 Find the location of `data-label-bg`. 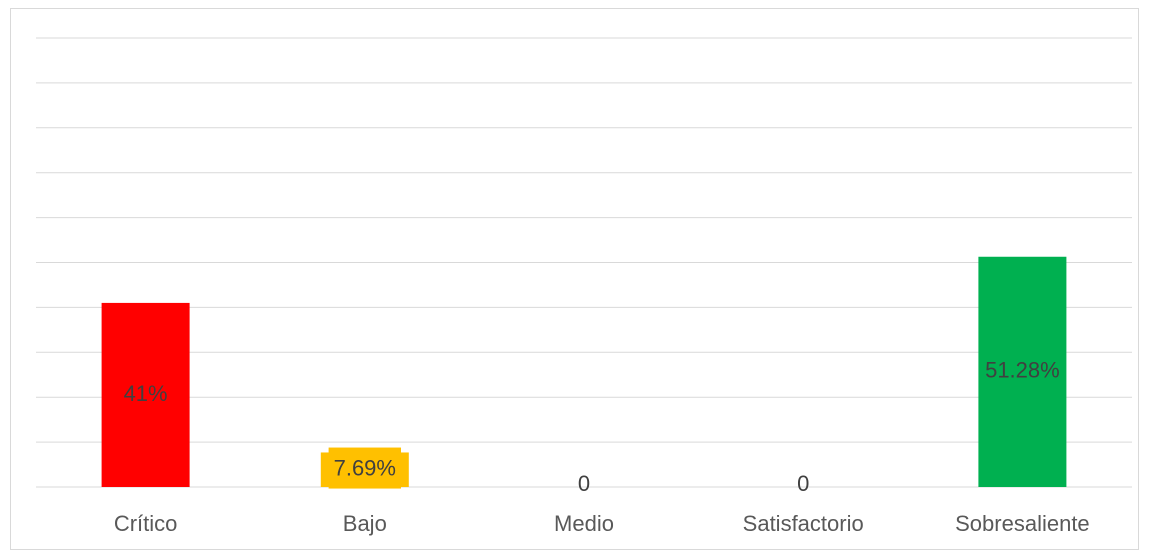

data-label-bg is located at coordinates (364, 468).